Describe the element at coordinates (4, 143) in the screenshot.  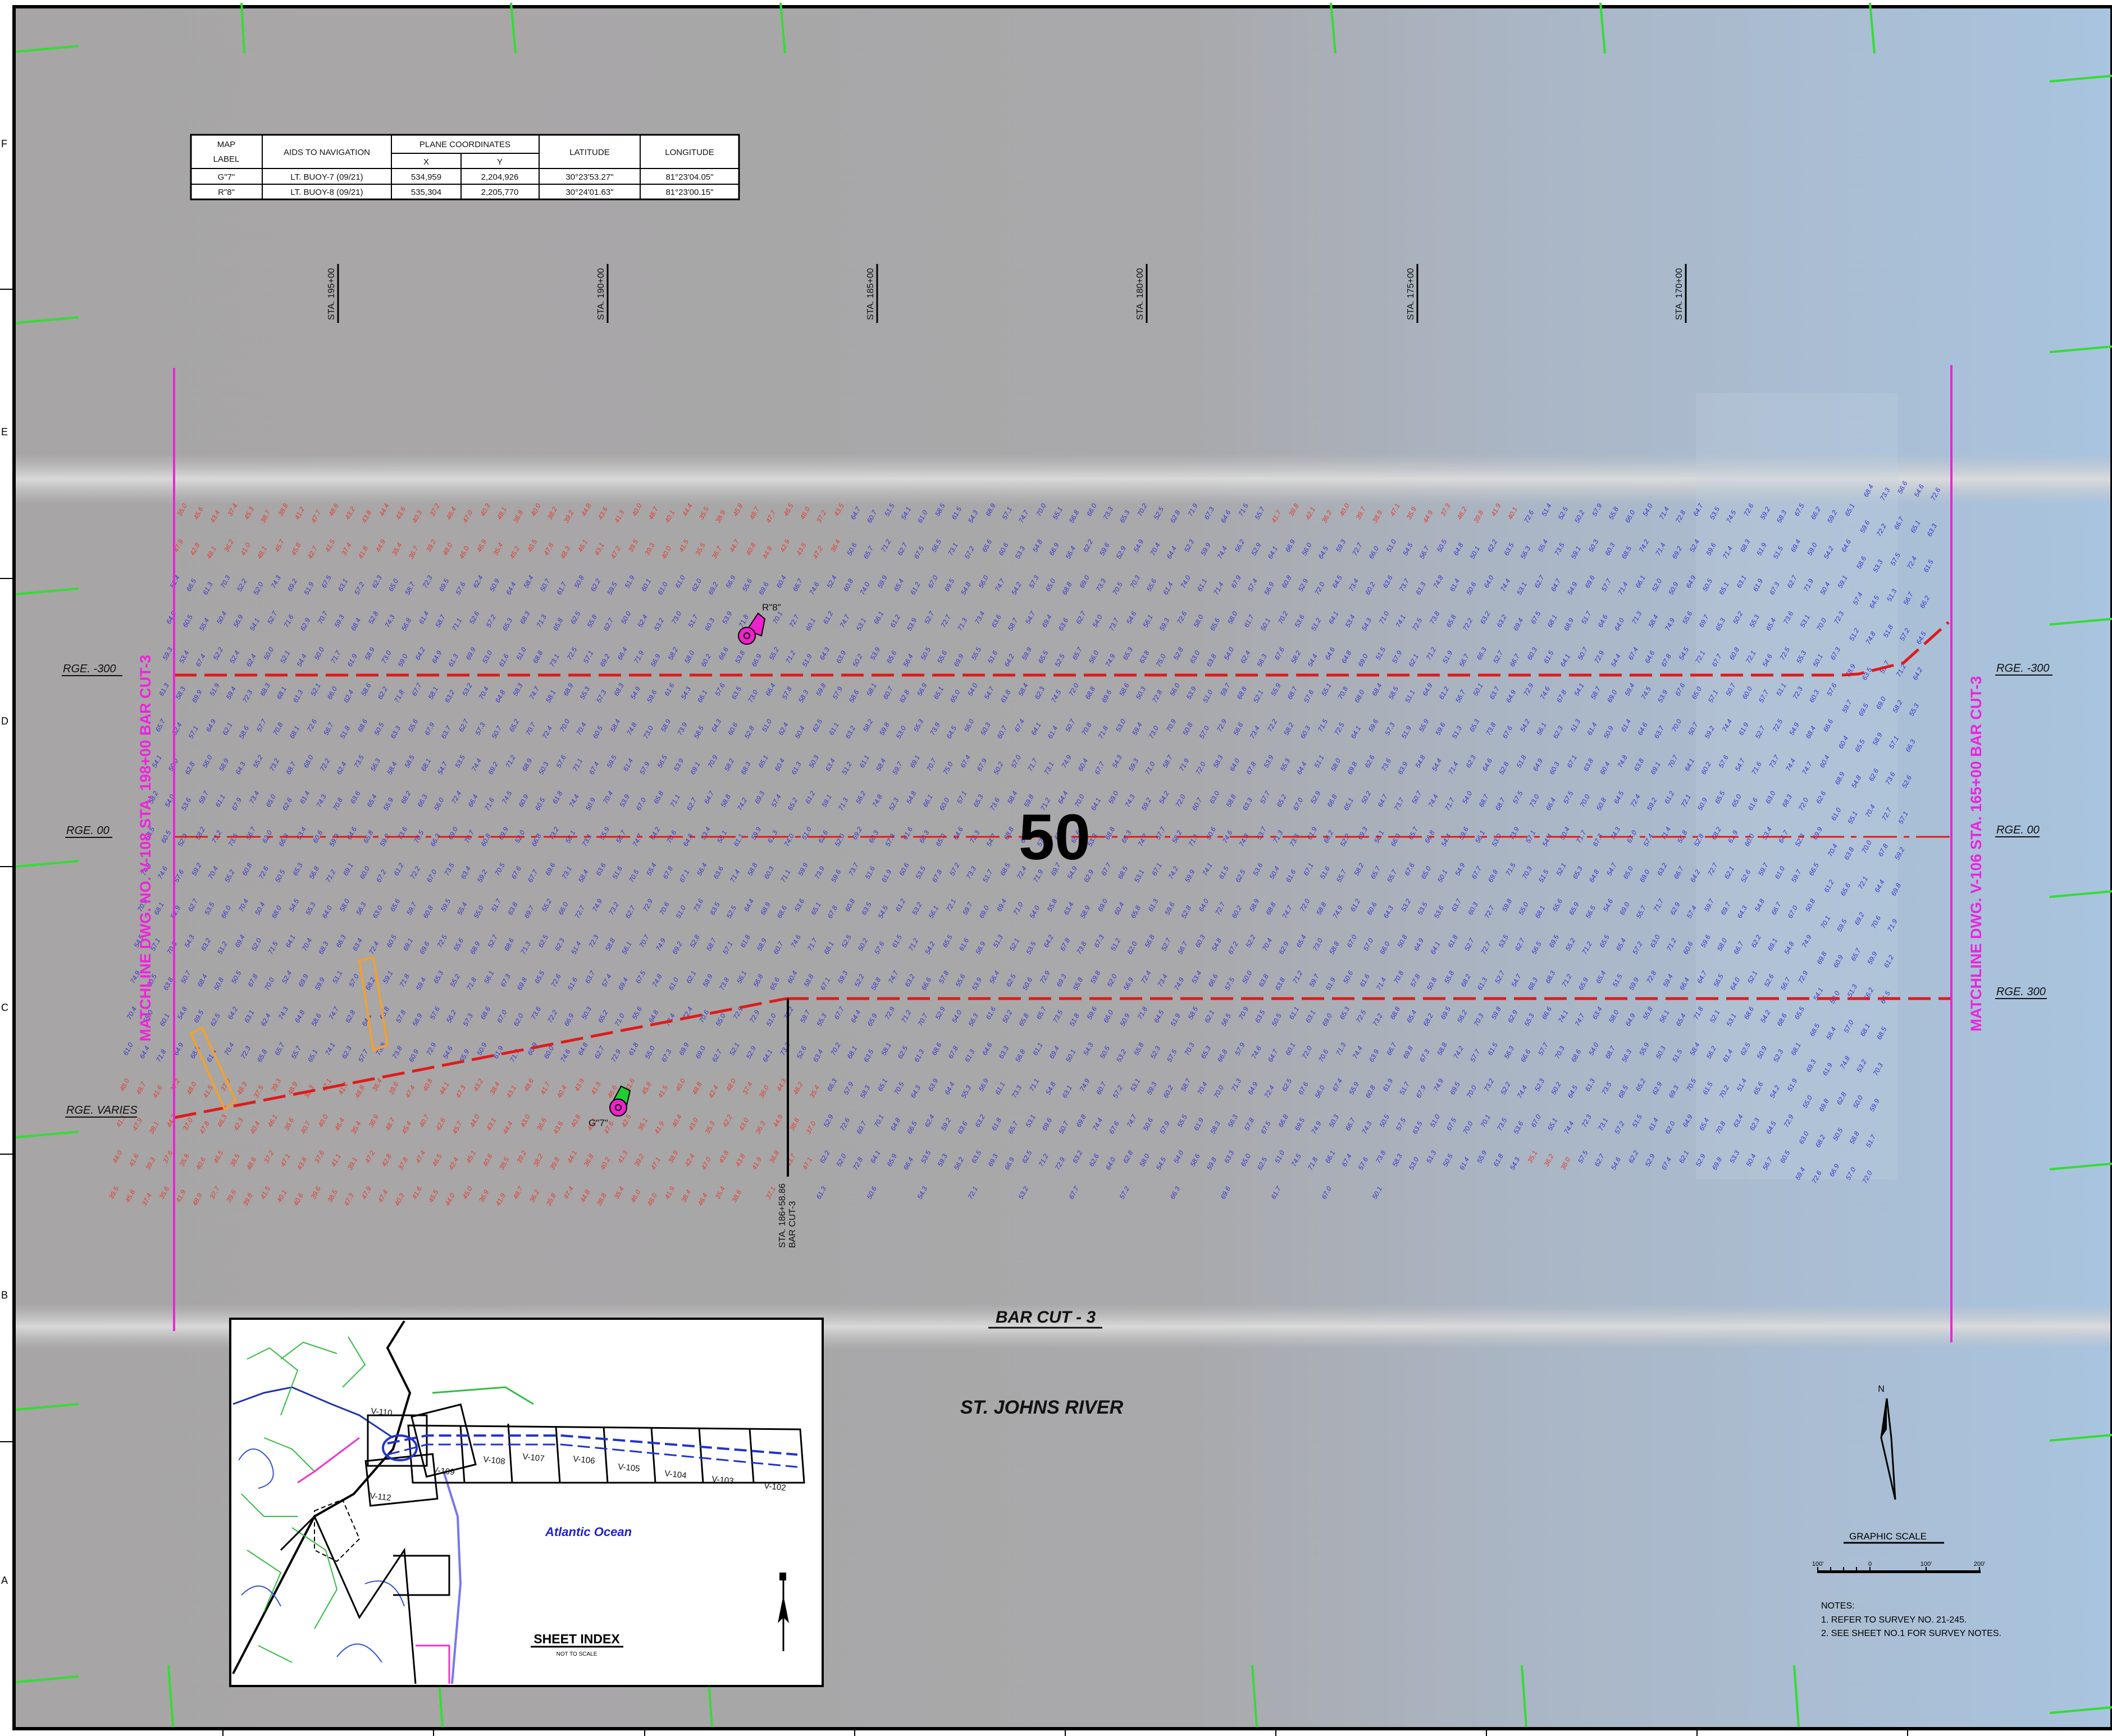
I see `border-letter: F` at that location.